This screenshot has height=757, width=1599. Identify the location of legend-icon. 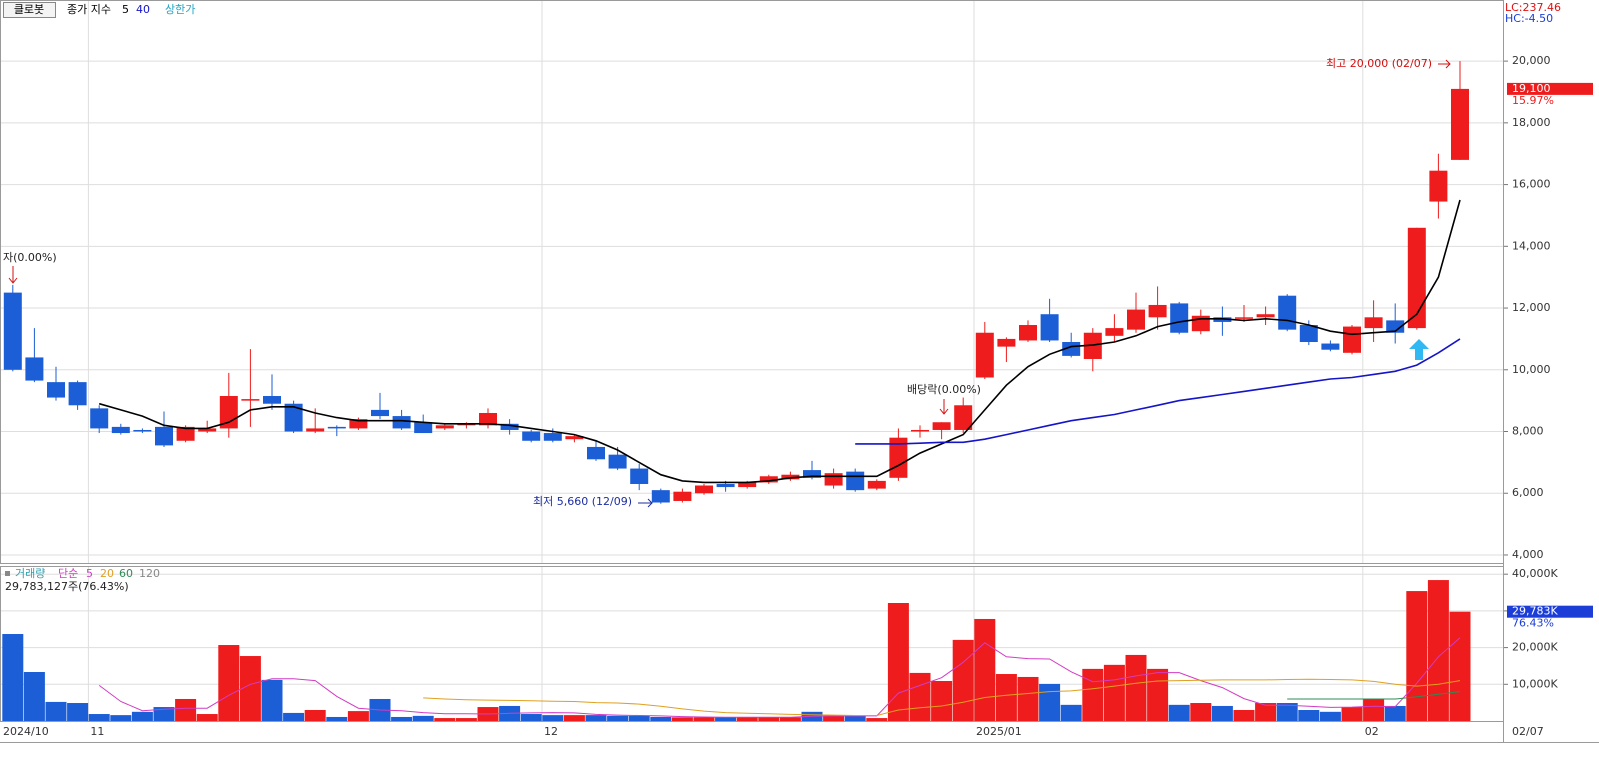
(7, 573).